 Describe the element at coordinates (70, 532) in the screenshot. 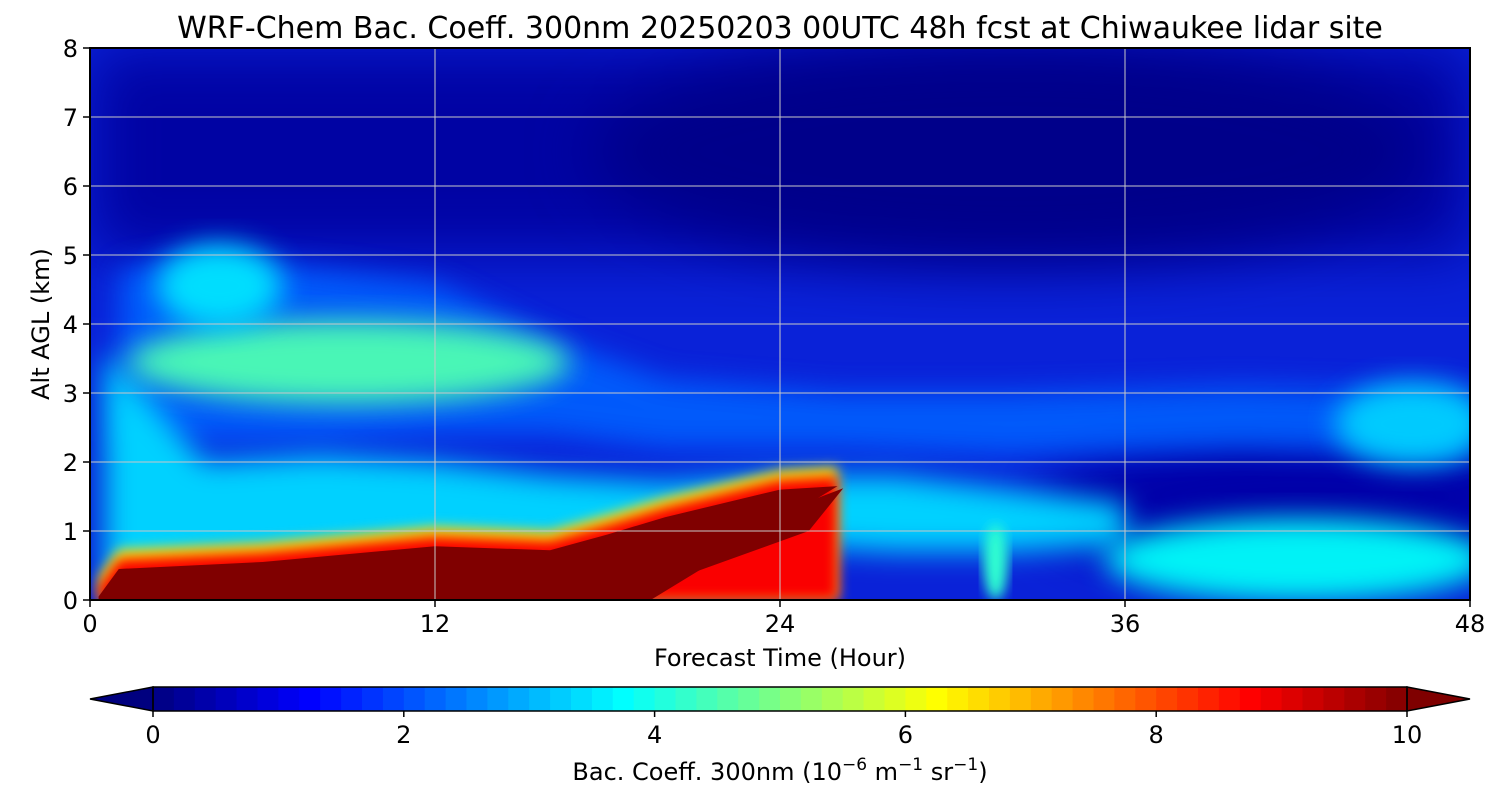

I see `y-tick-label: 1` at that location.